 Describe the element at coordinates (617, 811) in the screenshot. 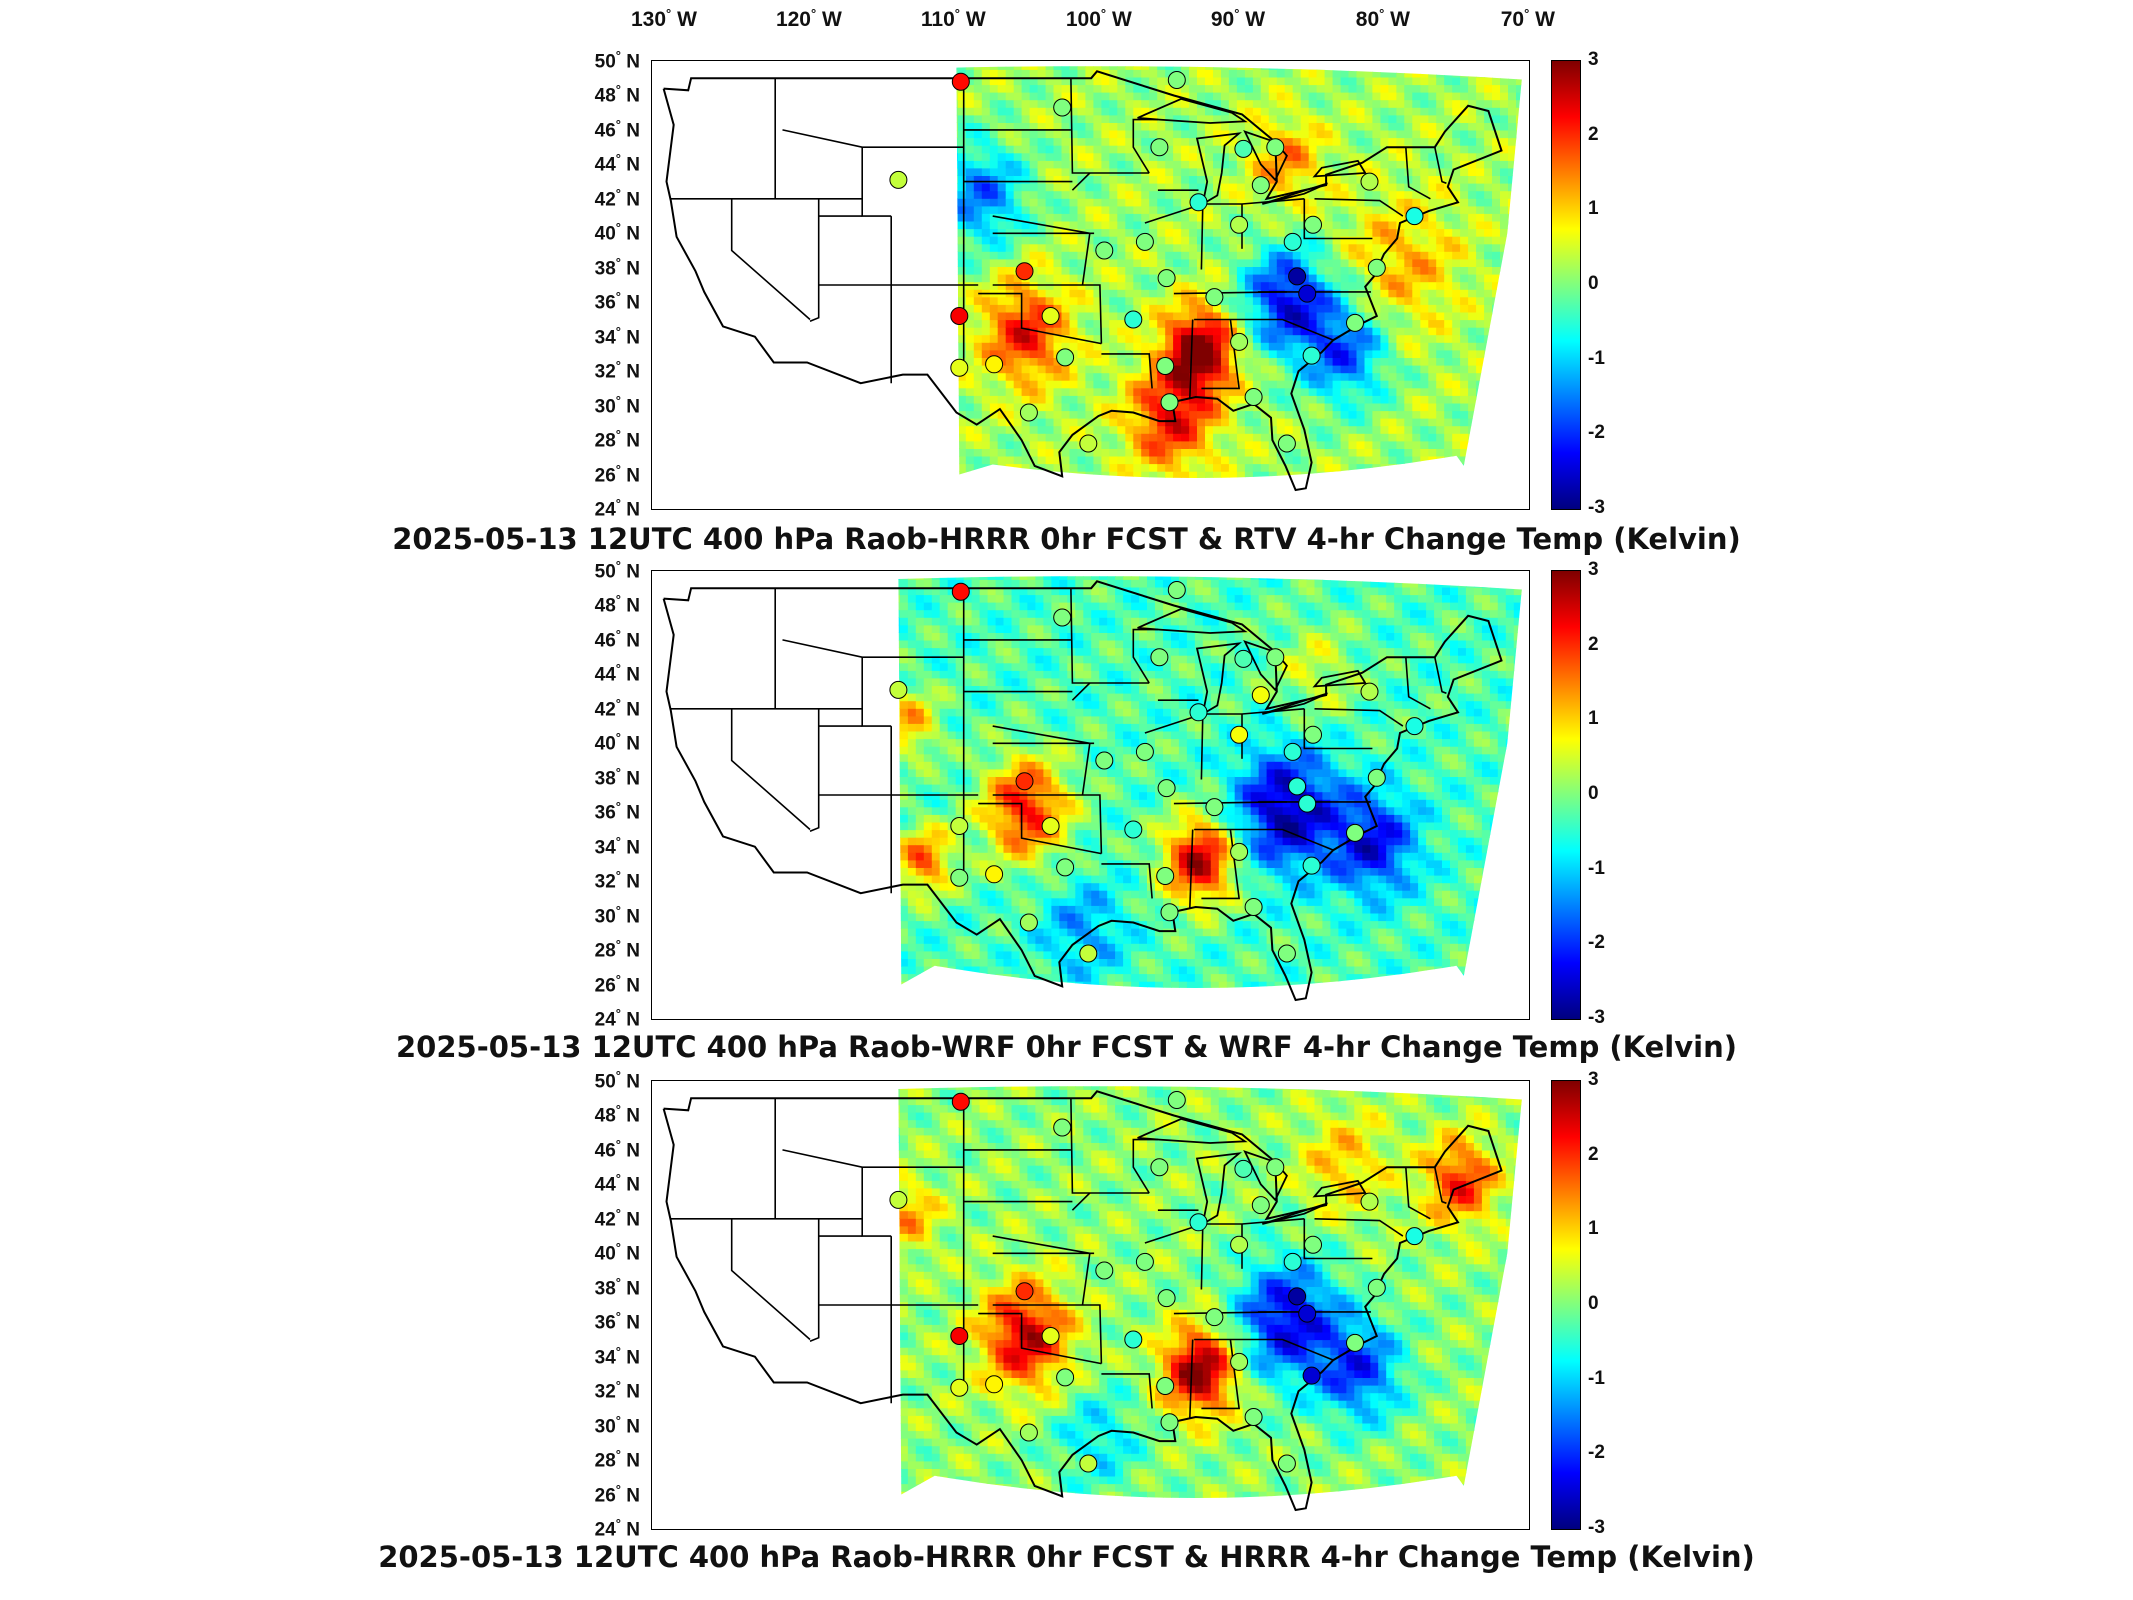

I see `latitude-label: 36° N` at that location.